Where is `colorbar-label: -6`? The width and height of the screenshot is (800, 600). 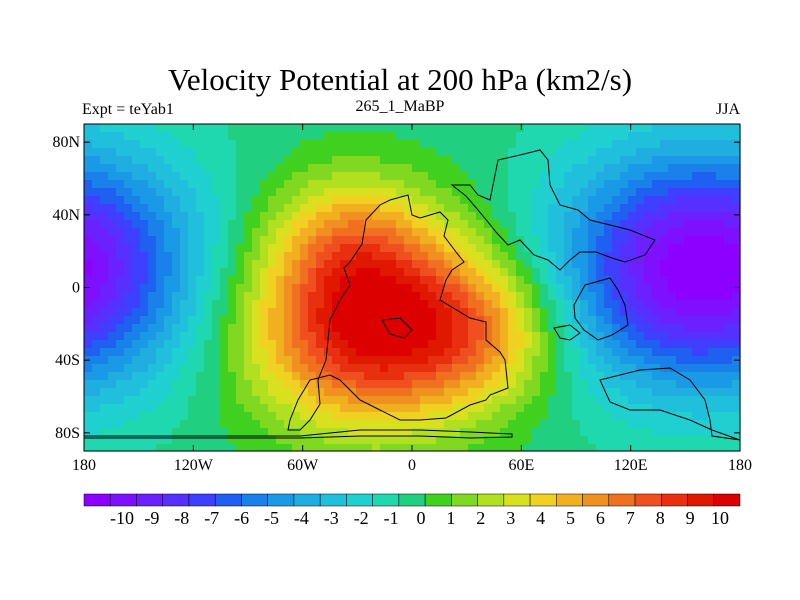
colorbar-label: -6 is located at coordinates (241, 518).